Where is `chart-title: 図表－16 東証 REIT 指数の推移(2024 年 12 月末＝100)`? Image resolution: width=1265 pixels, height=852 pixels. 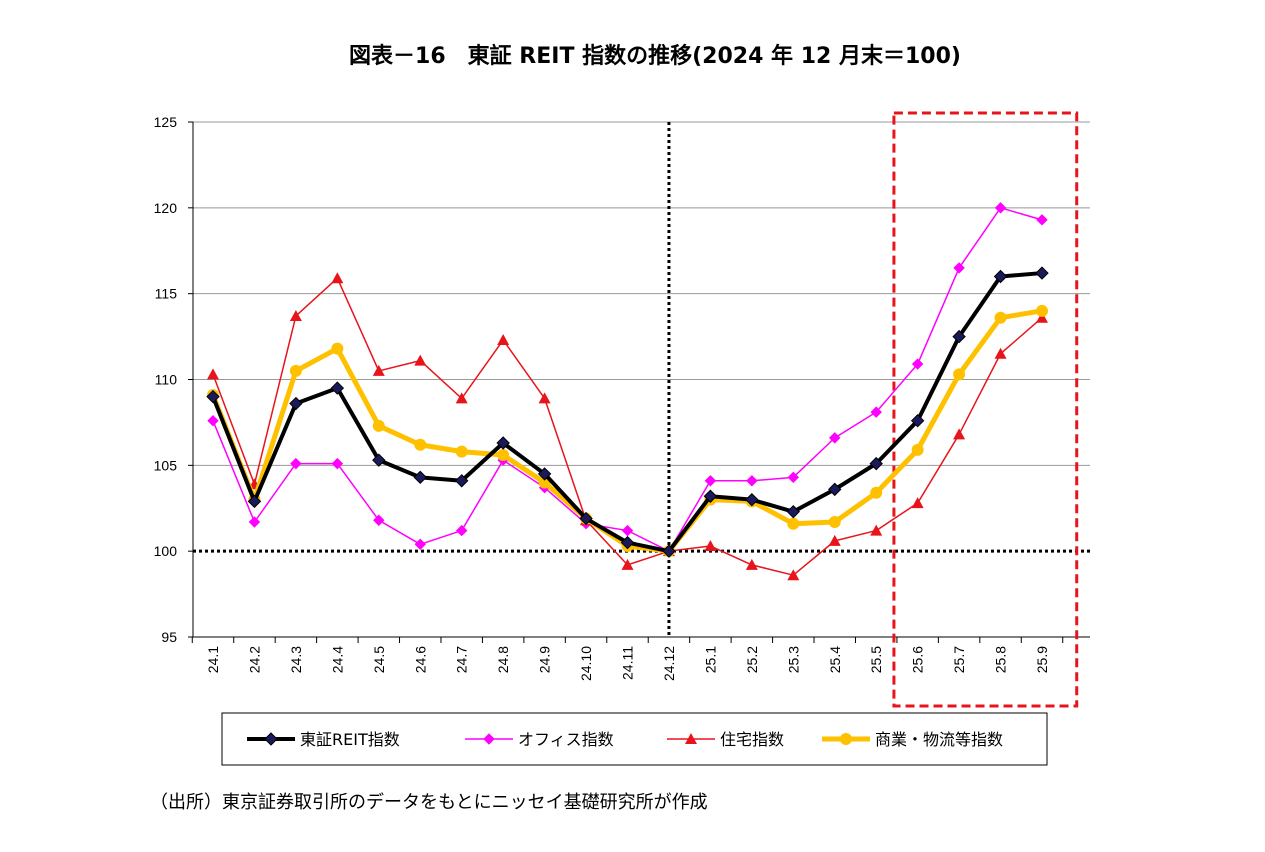
chart-title: 図表－16 東証 REIT 指数の推移(2024 年 12 月末＝100) is located at coordinates (655, 56).